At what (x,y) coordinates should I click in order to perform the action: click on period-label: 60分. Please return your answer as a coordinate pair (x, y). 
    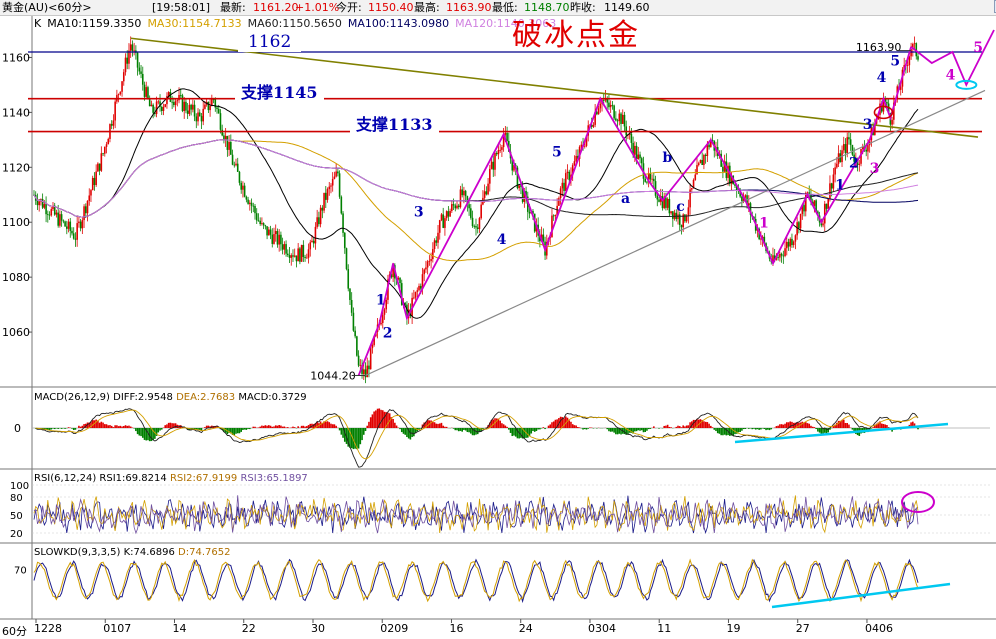
    Looking at the image, I should click on (14, 631).